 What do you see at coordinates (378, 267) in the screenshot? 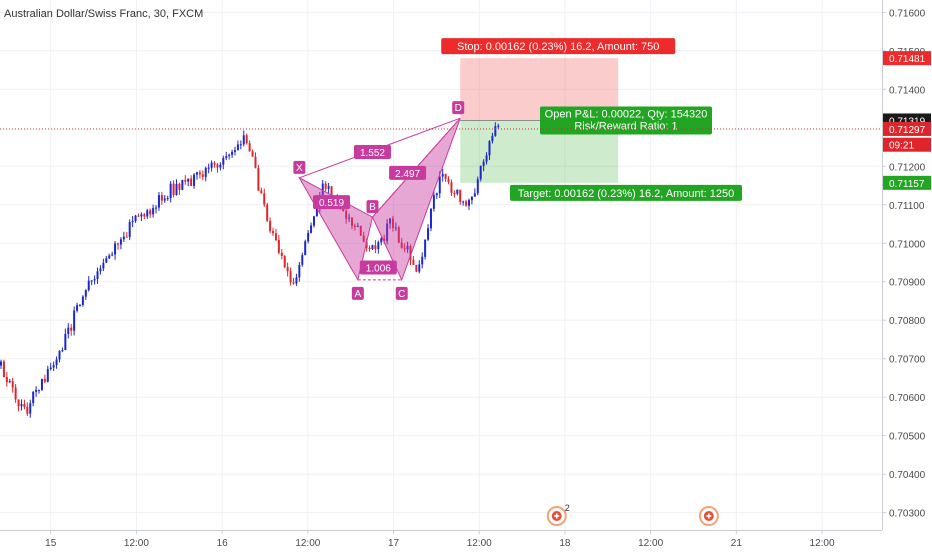
I see `pattern-ratio: 1.006` at bounding box center [378, 267].